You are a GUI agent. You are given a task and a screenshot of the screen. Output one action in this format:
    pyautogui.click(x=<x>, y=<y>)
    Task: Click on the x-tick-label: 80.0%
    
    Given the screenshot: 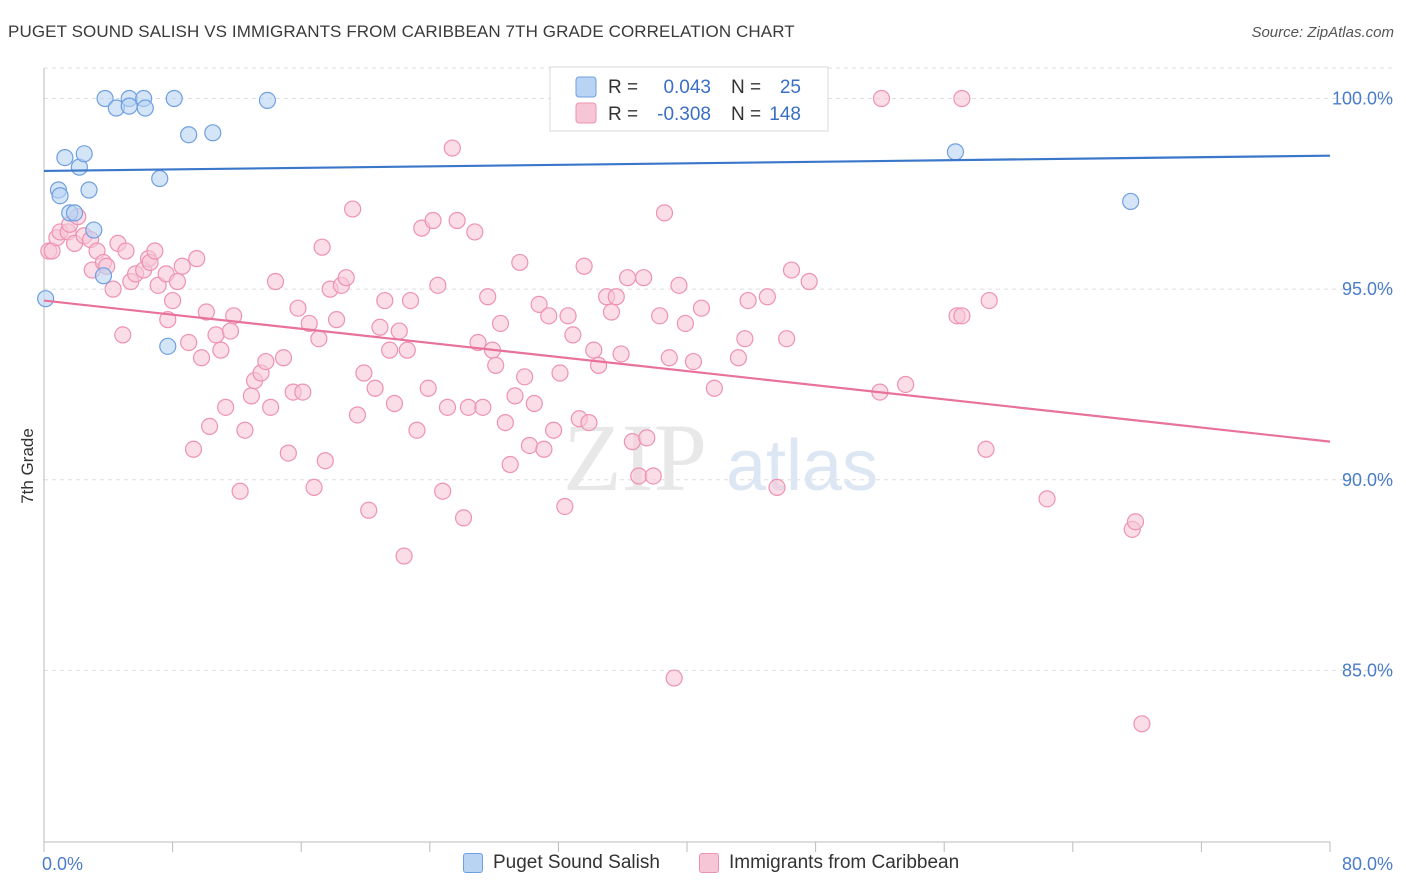 What is the action you would take?
    pyautogui.click(x=1367, y=864)
    